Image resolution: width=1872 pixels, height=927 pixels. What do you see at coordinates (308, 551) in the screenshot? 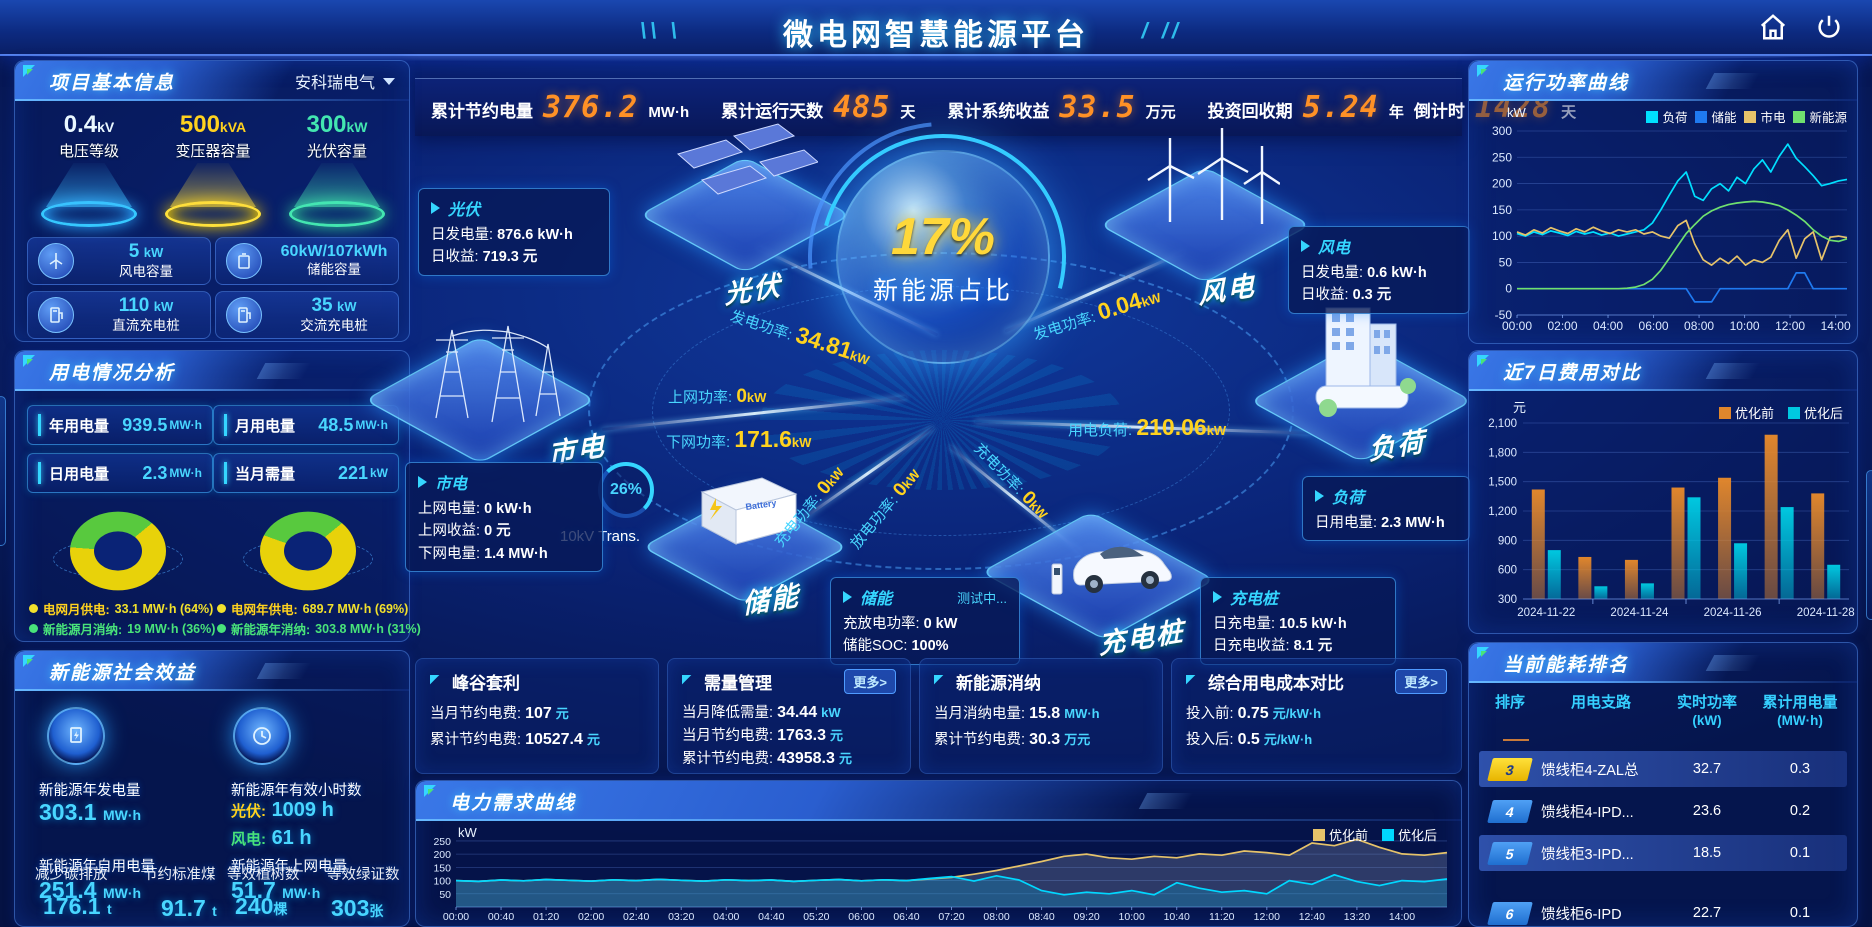
I see `donut-year` at bounding box center [308, 551].